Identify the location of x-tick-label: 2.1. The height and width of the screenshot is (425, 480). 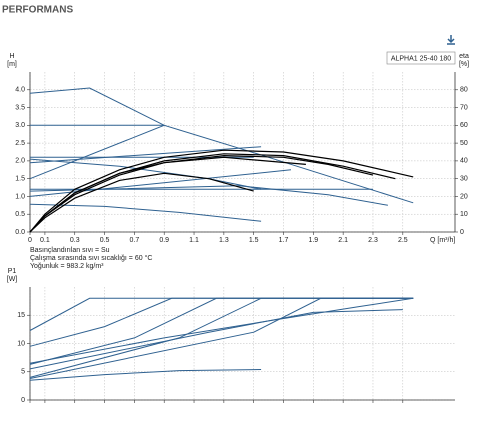
(343, 240).